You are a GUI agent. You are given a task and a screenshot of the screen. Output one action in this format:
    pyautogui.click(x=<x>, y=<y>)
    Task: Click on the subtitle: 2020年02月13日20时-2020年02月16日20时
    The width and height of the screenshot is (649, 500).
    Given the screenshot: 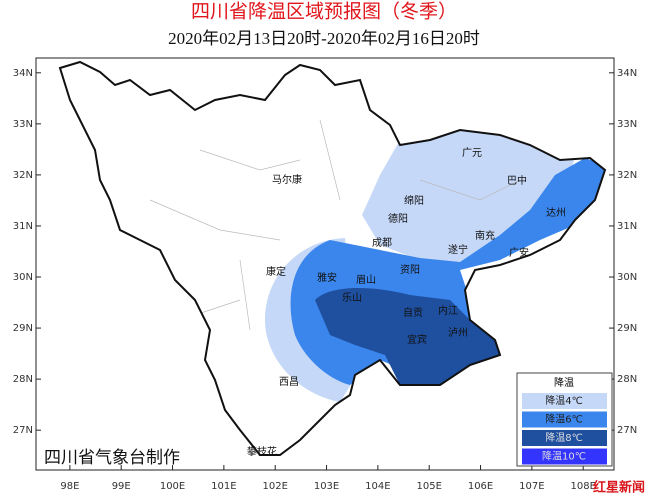 What is the action you would take?
    pyautogui.click(x=324, y=38)
    